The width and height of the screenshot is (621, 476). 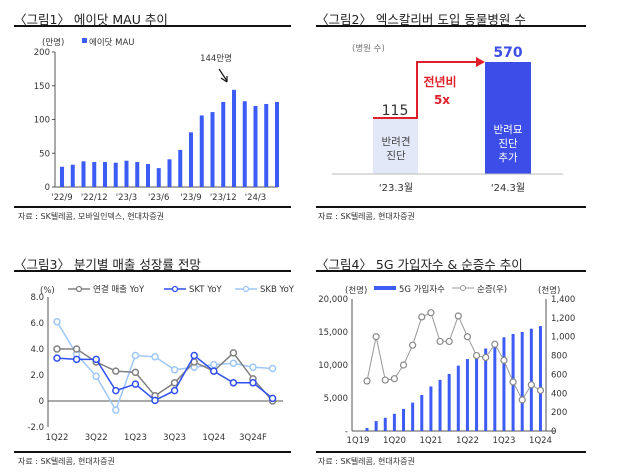 What do you see at coordinates (333, 366) in the screenshot?
I see `left-tick-label: 10,000` at bounding box center [333, 366].